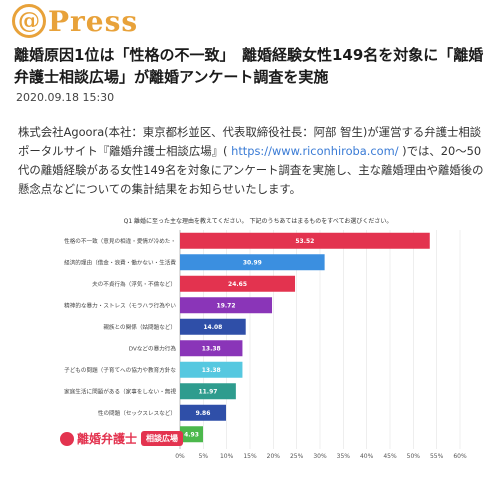 The width and height of the screenshot is (500, 484). I want to click on data-label: 14.08, so click(212, 327).